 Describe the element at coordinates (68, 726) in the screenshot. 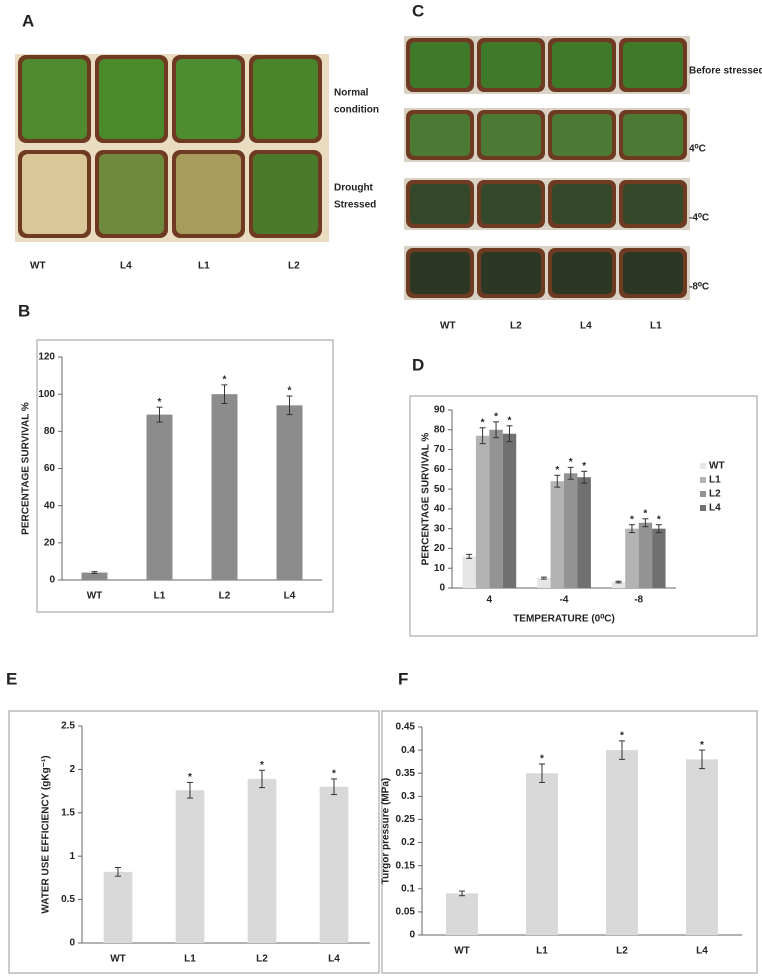

I see `y-tick-label: 2.5` at that location.